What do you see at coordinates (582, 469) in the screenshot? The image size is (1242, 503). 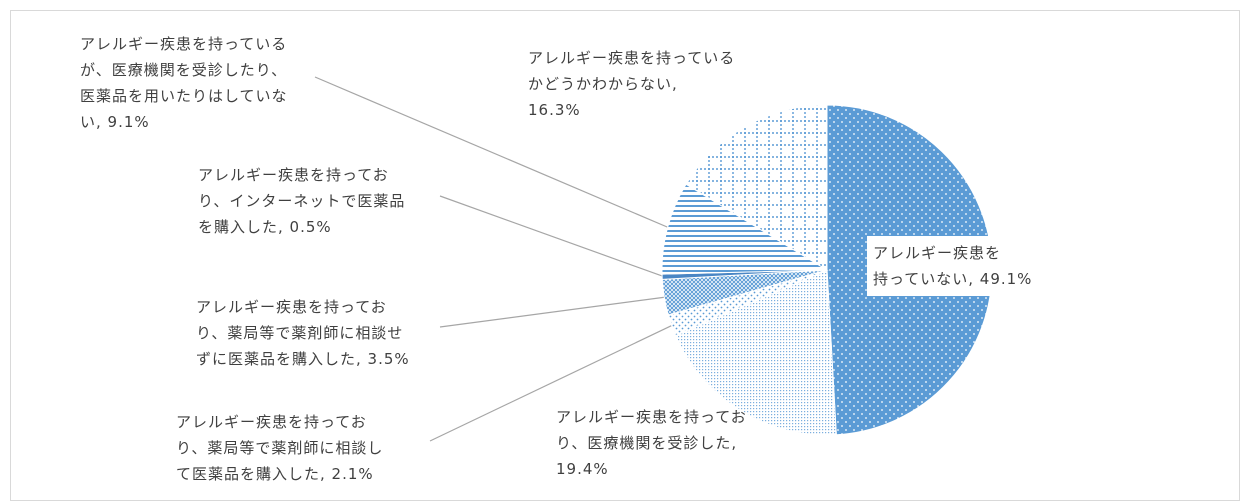 I see `data-label-line: 19.4%` at bounding box center [582, 469].